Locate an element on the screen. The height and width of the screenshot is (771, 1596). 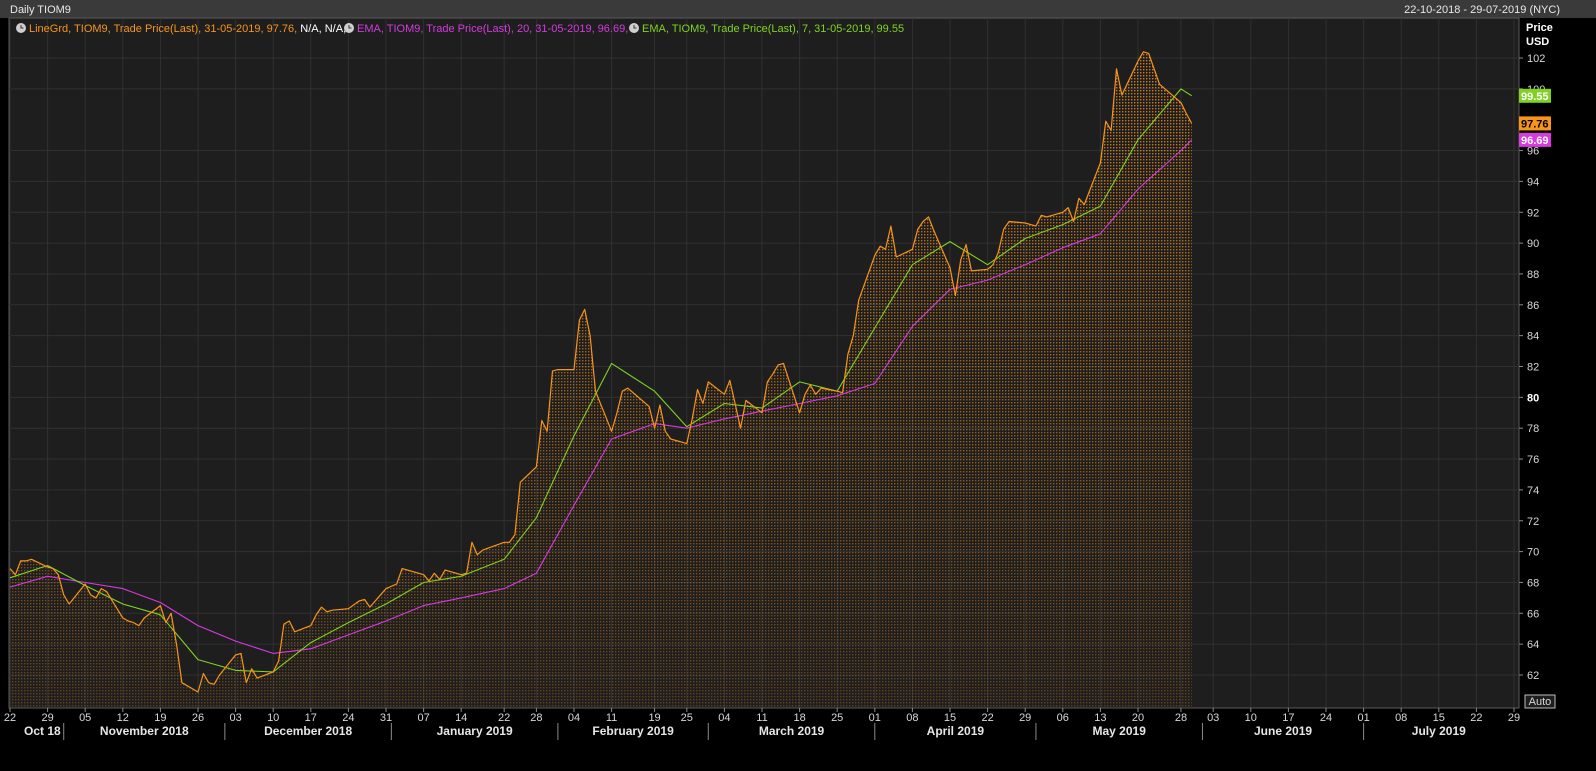
y-tick-label: 72 is located at coordinates (1533, 522).